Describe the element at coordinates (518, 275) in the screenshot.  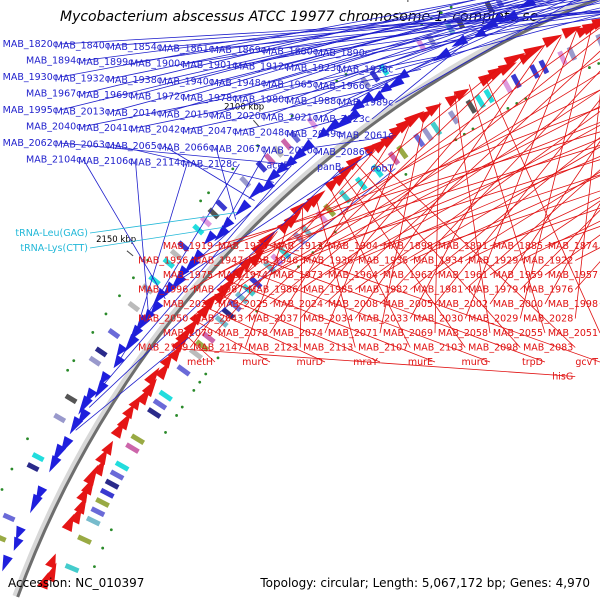
I see `gene-label: MAB_1959` at that location.